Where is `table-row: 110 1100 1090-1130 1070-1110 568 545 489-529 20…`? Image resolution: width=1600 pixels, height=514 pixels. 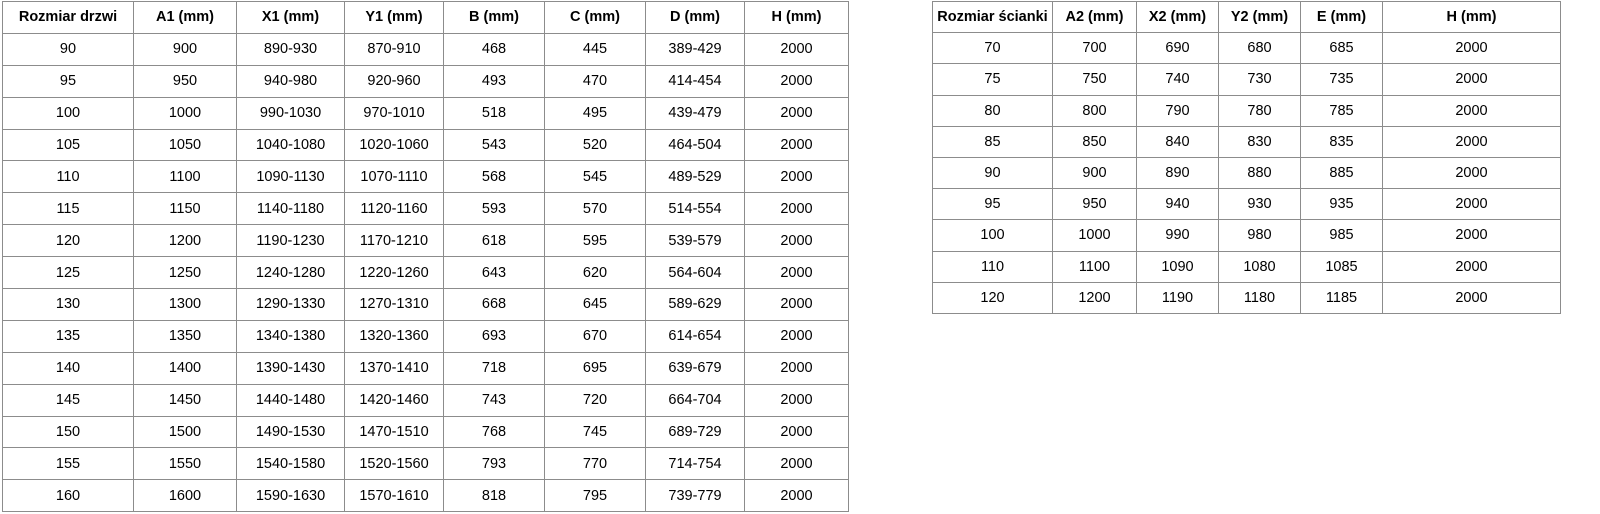
table-row: 110 1100 1090-1130 1070-1110 568 545 489-529 20… is located at coordinates (425, 177).